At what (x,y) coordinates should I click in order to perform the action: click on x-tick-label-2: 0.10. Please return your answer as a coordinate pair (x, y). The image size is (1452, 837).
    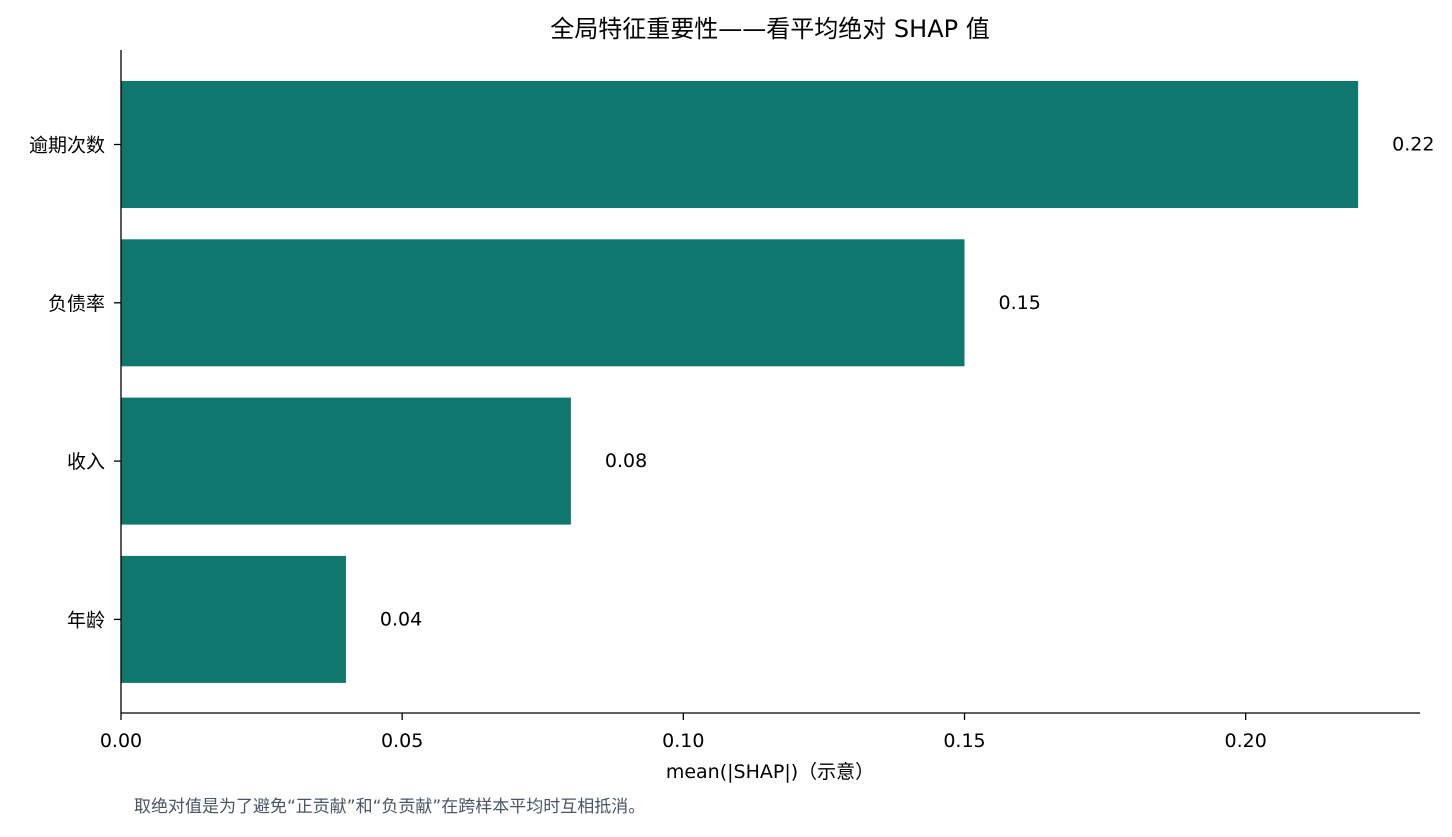
    Looking at the image, I should click on (683, 741).